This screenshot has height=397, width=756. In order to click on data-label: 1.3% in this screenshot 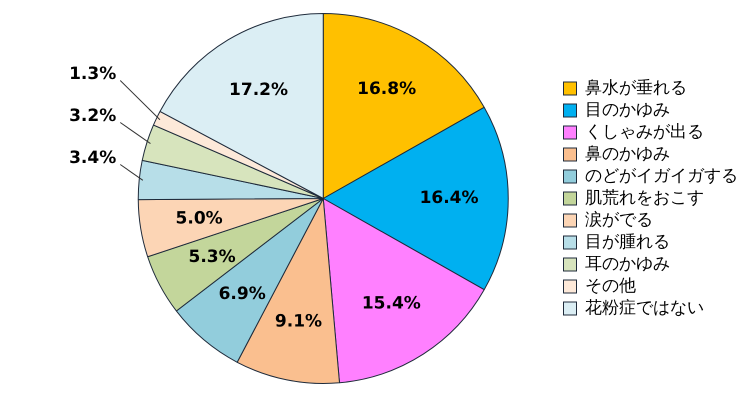, I will do `click(92, 74)`.